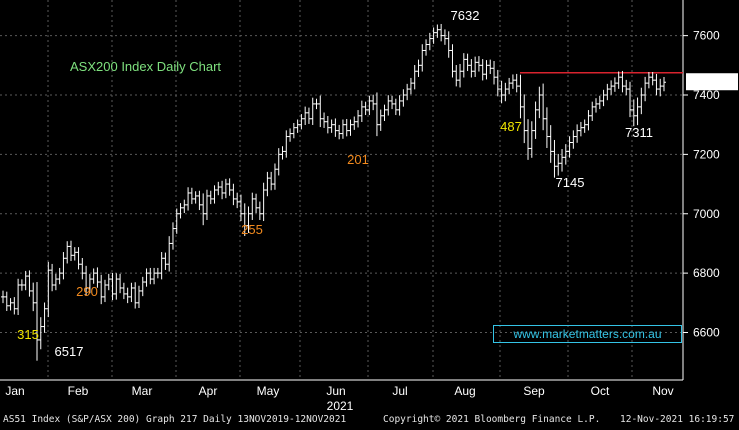  What do you see at coordinates (465, 15) in the screenshot?
I see `annotation-7632: 7632` at bounding box center [465, 15].